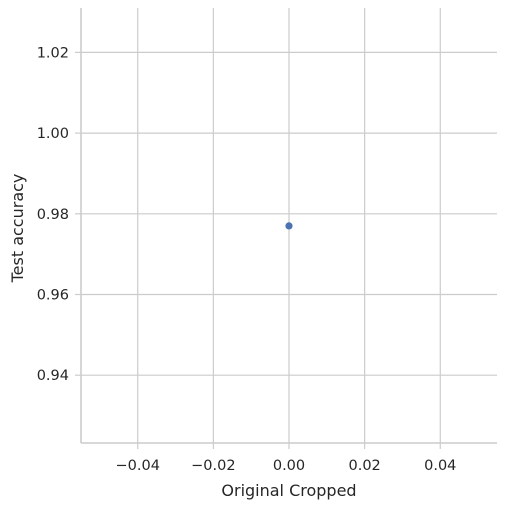 The height and width of the screenshot is (507, 507). I want to click on y-tick-label: 0.98, so click(53, 215).